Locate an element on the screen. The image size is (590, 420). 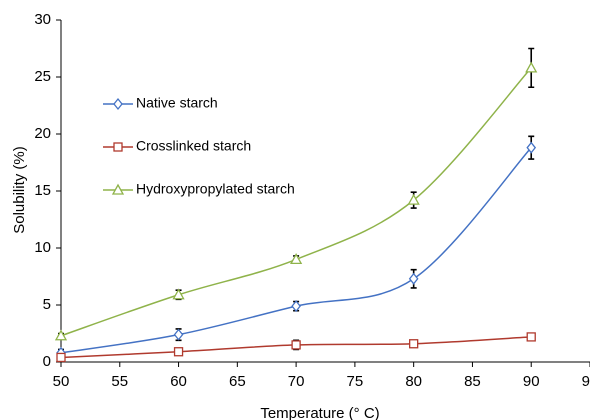
y-tick-label: 15 is located at coordinates (42, 190).